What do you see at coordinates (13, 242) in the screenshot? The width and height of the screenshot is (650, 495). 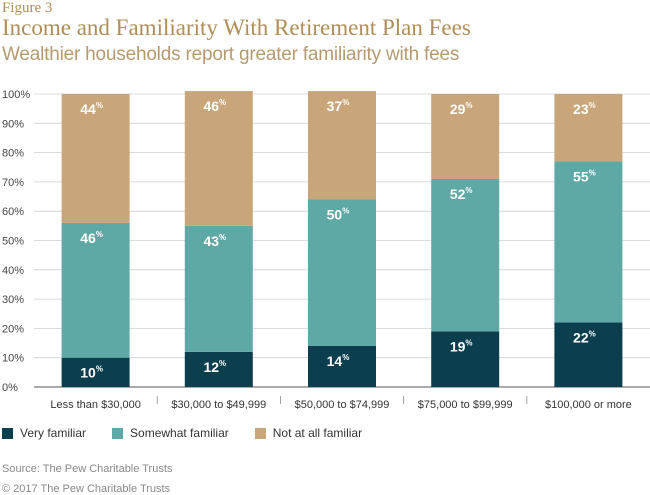 I see `y-tick-label: 50%` at bounding box center [13, 242].